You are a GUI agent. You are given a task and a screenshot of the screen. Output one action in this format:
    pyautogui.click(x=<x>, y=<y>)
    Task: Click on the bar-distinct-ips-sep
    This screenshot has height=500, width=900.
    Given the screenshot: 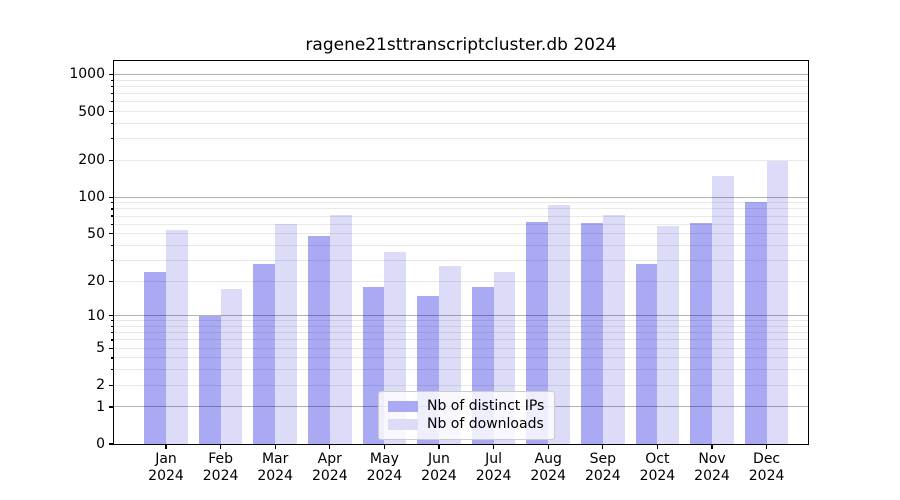 What is the action you would take?
    pyautogui.click(x=592, y=333)
    